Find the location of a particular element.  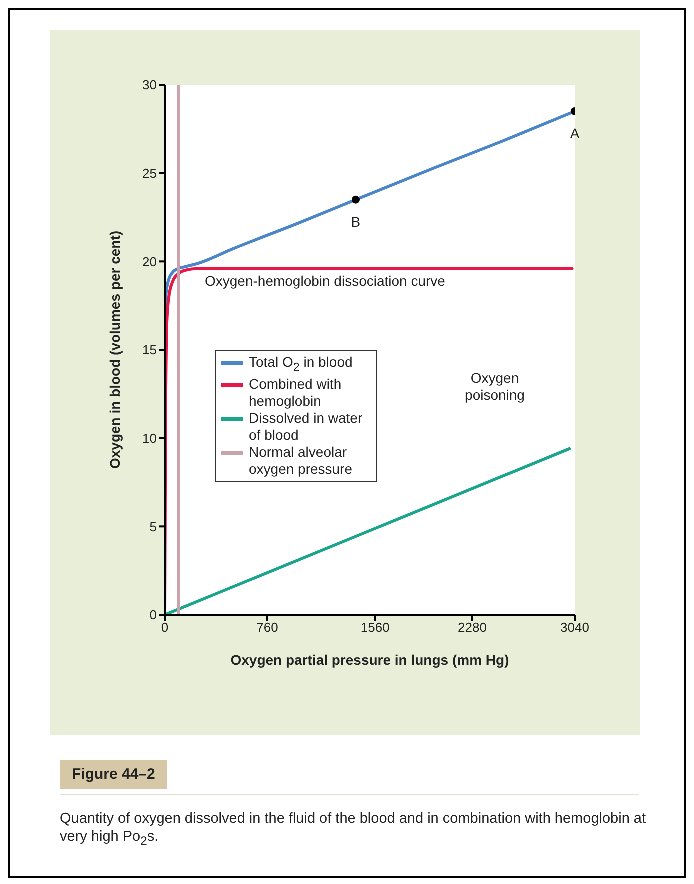

y-tick-label: 15 is located at coordinates (149, 350).